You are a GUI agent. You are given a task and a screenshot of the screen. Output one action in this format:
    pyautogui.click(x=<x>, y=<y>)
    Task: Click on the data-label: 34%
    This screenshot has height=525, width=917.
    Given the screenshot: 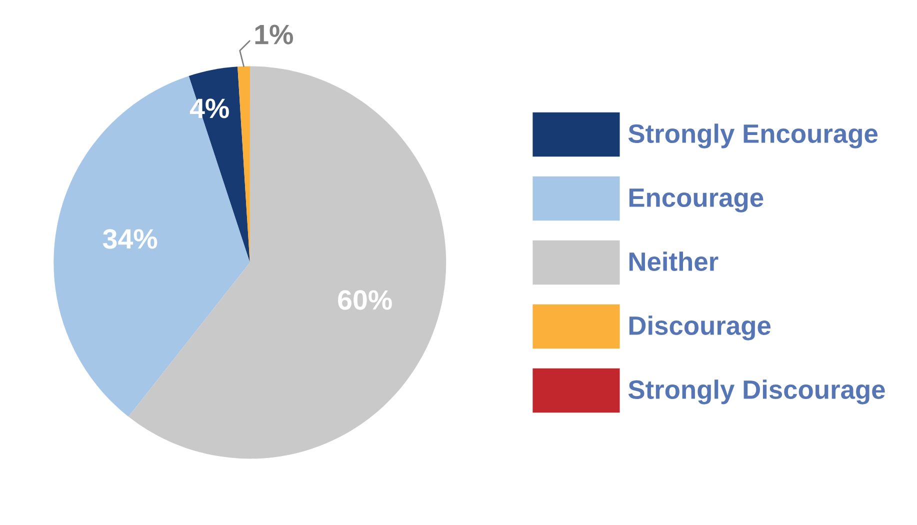 What is the action you would take?
    pyautogui.click(x=130, y=239)
    